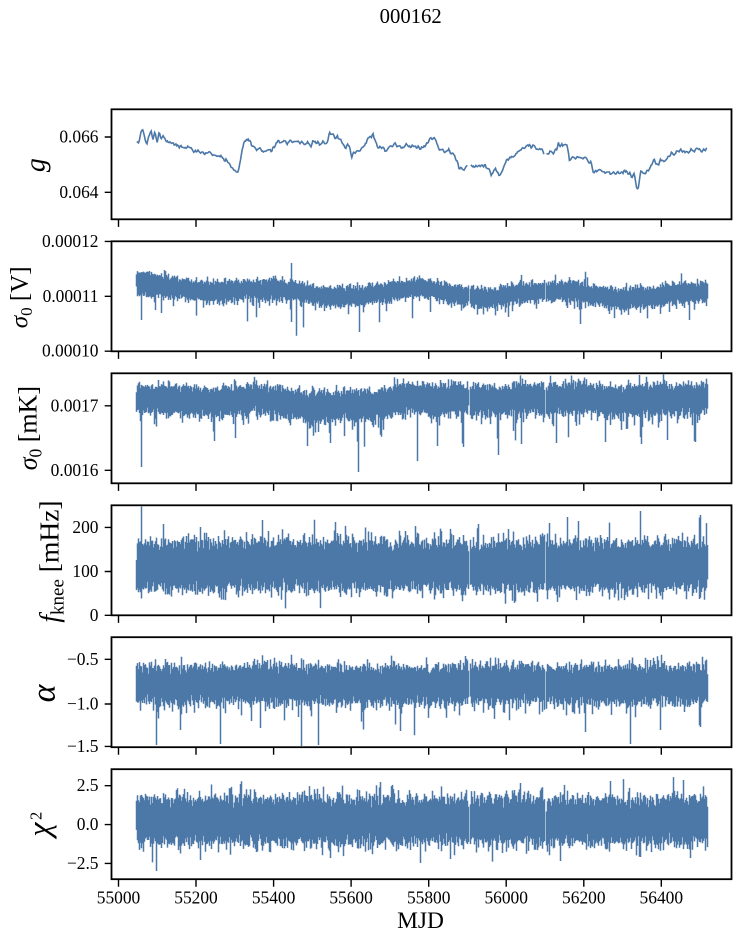  I want to click on svg-text: fknee [mHz], so click(50, 561).